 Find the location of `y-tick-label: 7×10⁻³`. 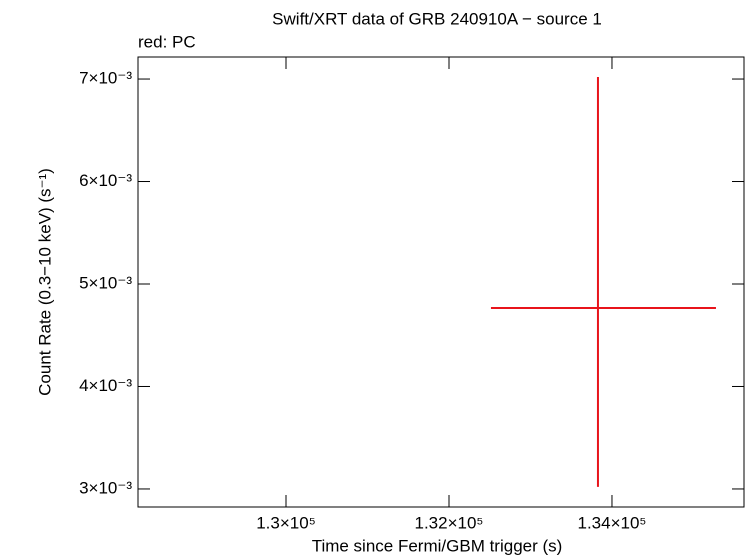

y-tick-label: 7×10⁻³ is located at coordinates (105, 78).